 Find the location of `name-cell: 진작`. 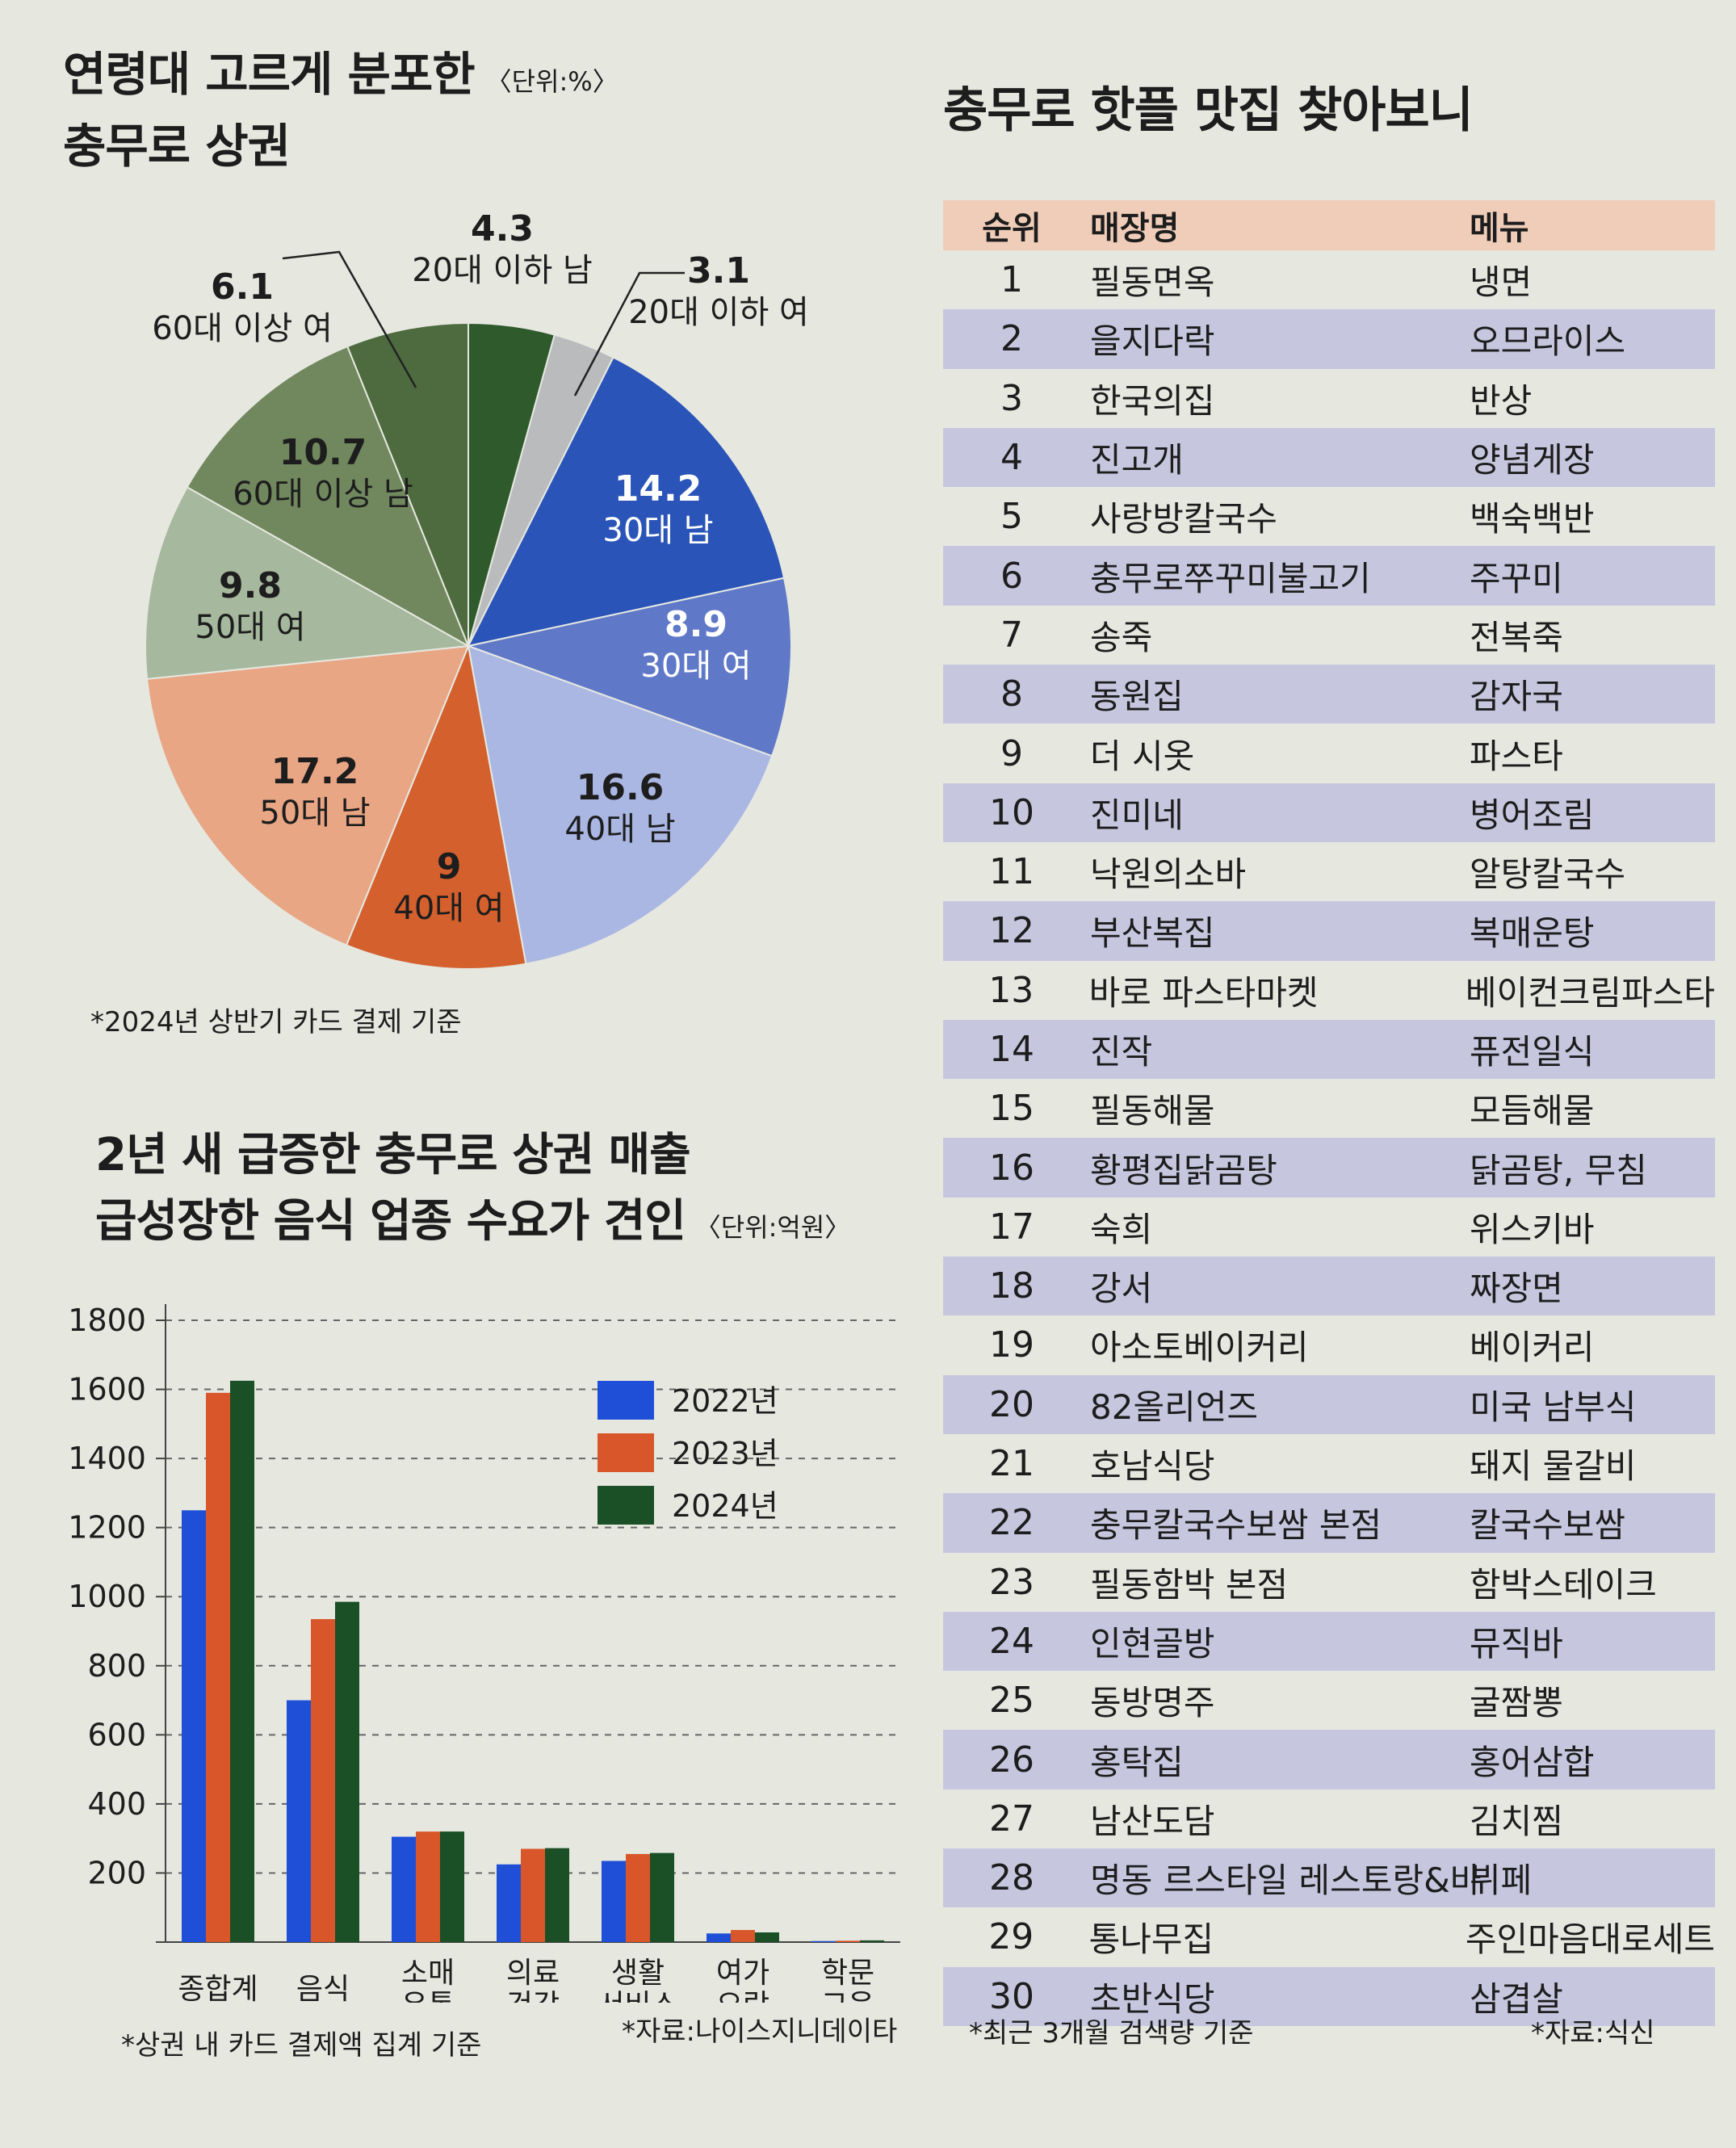

name-cell: 진작 is located at coordinates (1121, 1052).